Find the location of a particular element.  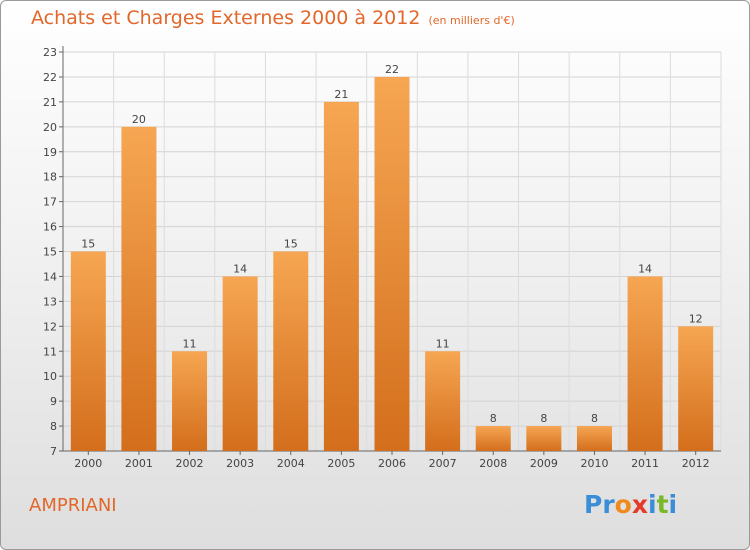

y-tick-label: 18 is located at coordinates (50, 177).